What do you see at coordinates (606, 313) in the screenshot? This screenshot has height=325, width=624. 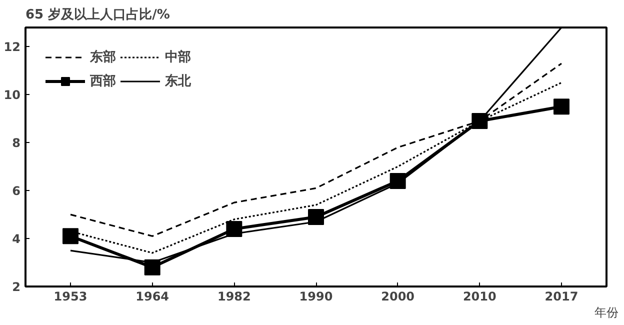 I see `x-axis-title: 年份` at bounding box center [606, 313].